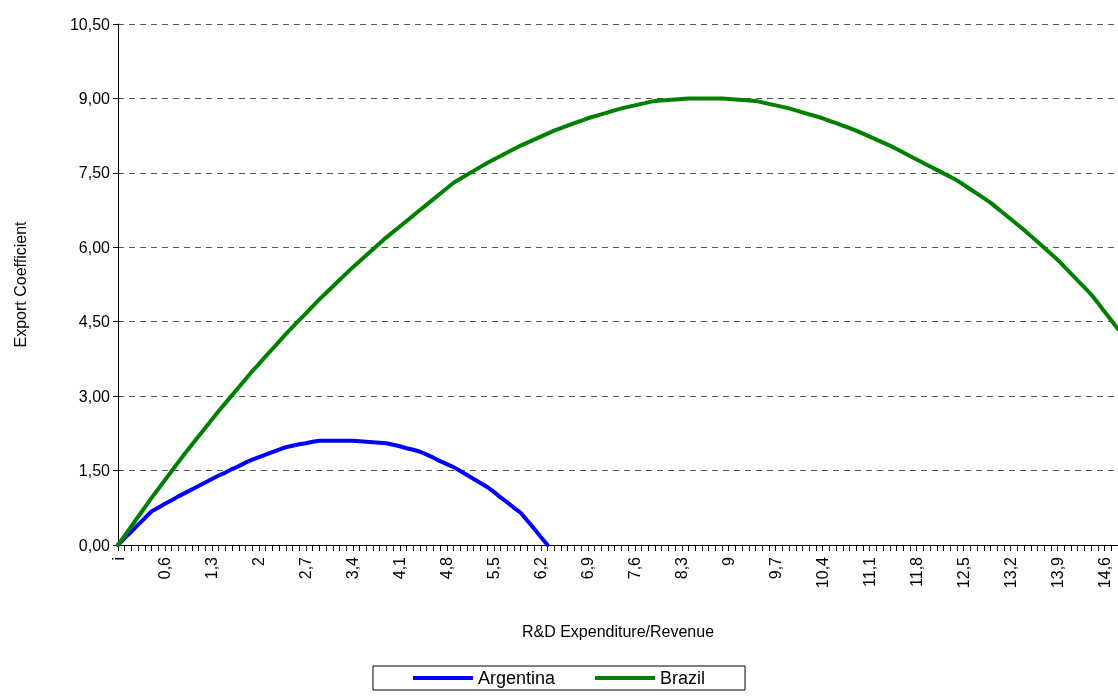 This screenshot has height=700, width=1118. Describe the element at coordinates (494, 568) in the screenshot. I see `x-tick-label: 5,5` at that location.